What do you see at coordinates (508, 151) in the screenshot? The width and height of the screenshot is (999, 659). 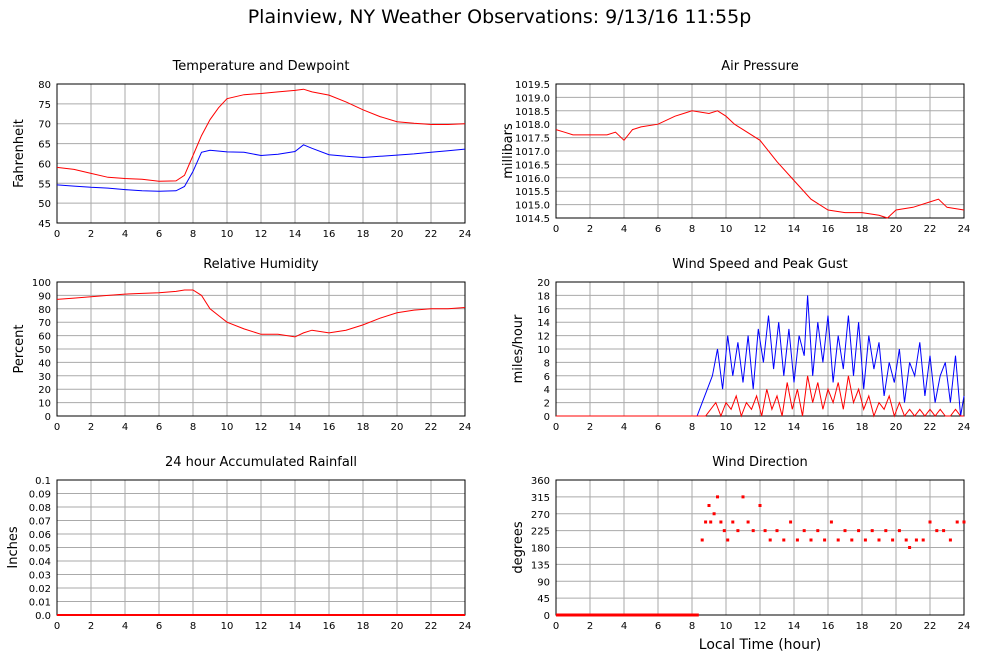 I see `y-axis-label: millibars` at bounding box center [508, 151].